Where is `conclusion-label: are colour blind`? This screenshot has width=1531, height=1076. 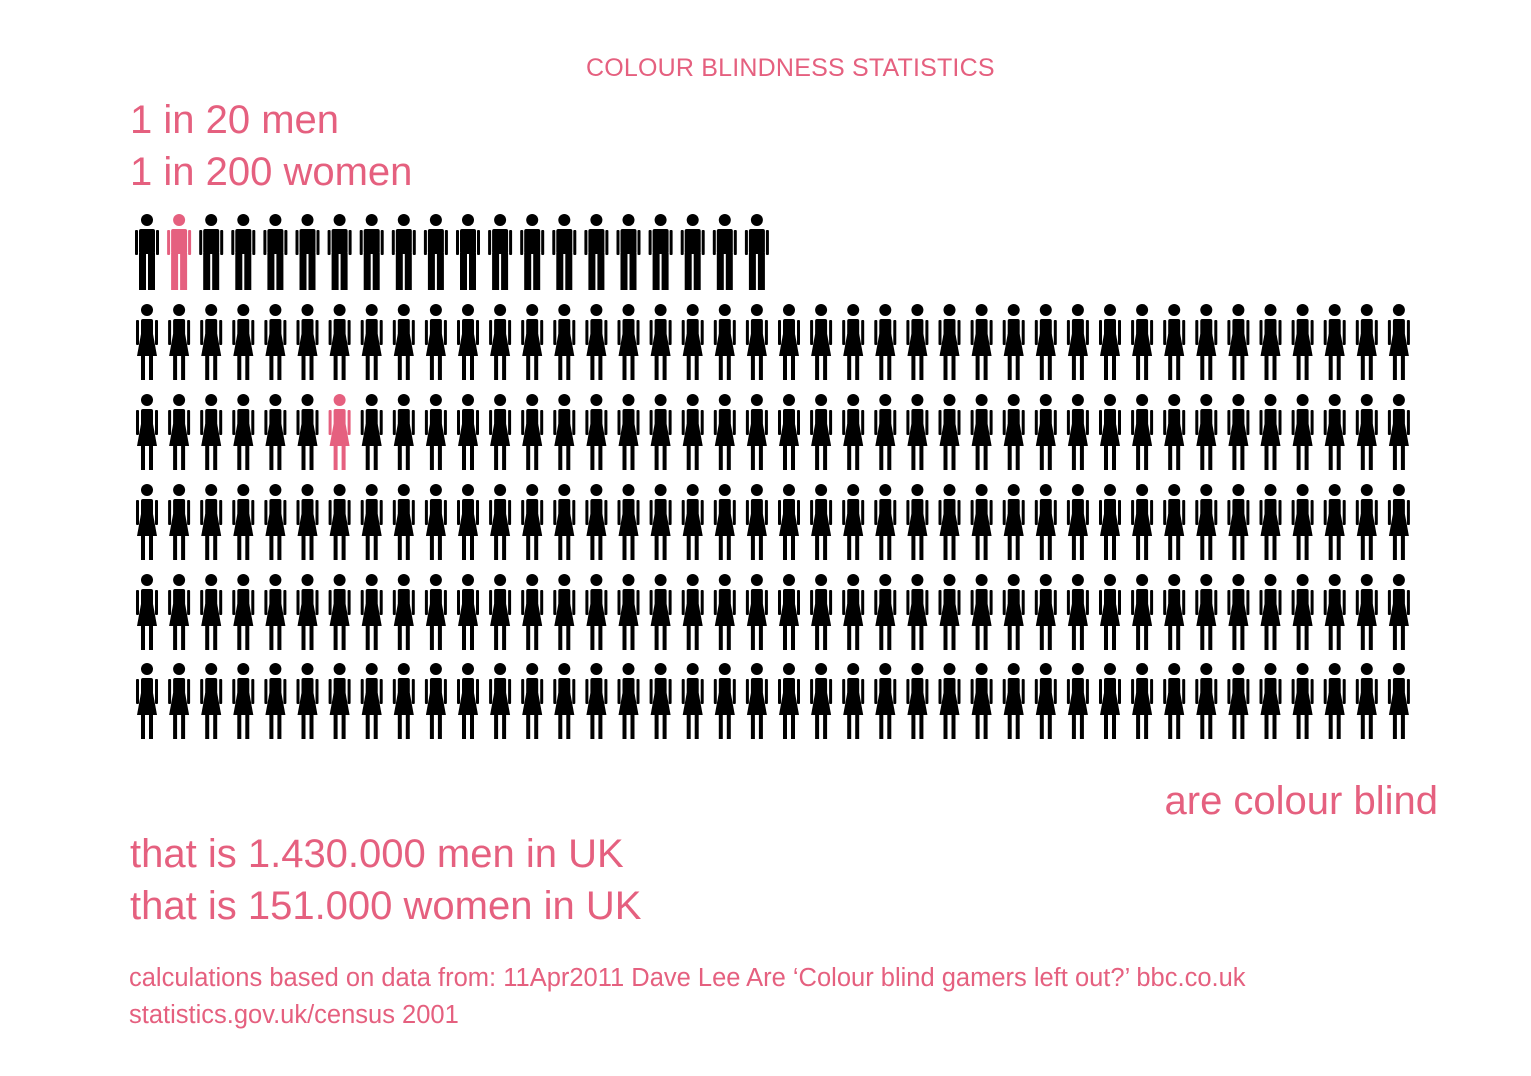 conclusion-label: are colour blind is located at coordinates (1301, 801).